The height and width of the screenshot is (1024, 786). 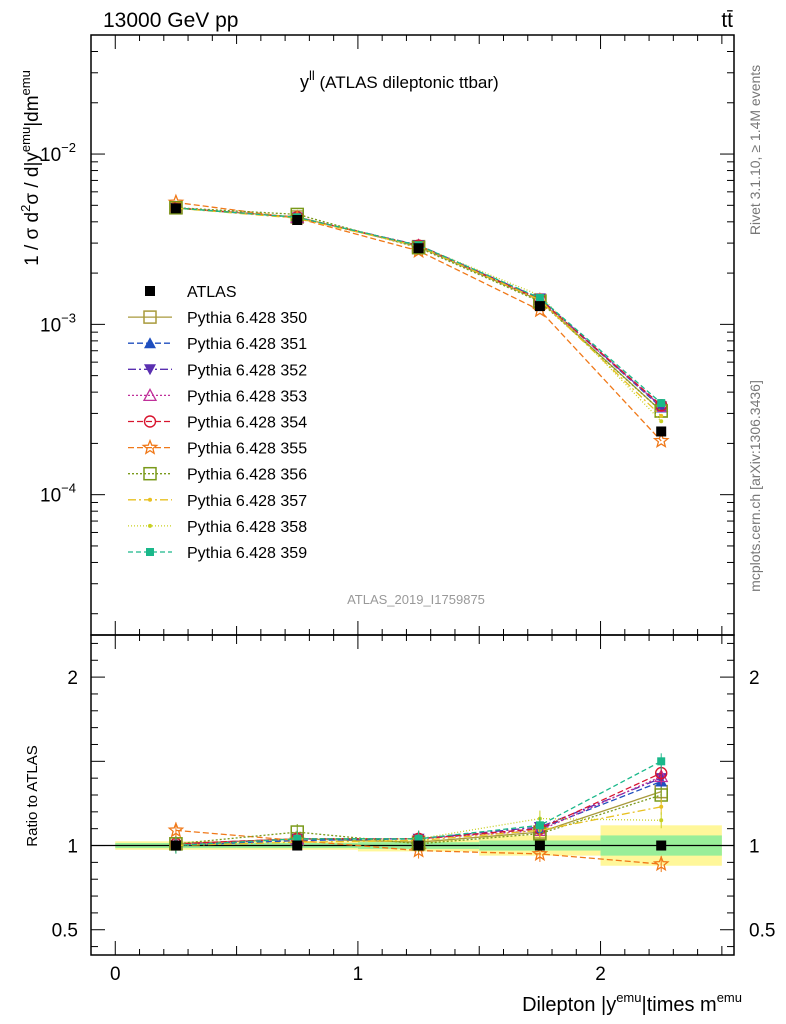 What do you see at coordinates (754, 678) in the screenshot?
I see `ratio-tick-label-right: 2` at bounding box center [754, 678].